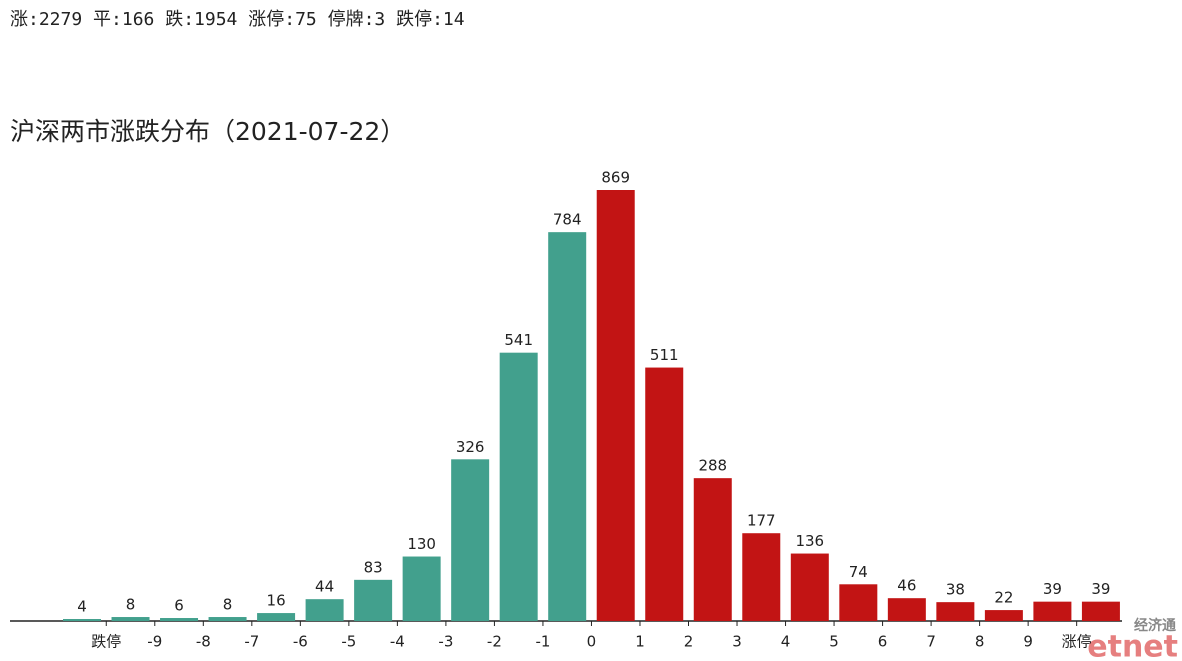 This screenshot has width=1182, height=661. Describe the element at coordinates (542, 642) in the screenshot. I see `x-tick-label: -1` at that location.